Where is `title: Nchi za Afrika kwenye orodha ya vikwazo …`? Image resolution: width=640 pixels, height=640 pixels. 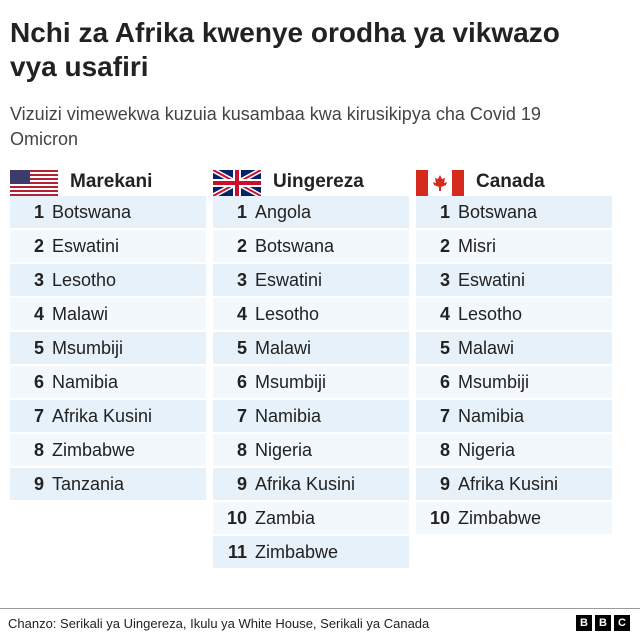 title: Nchi za Afrika kwenye orodha ya vikwazo … is located at coordinates (285, 49).